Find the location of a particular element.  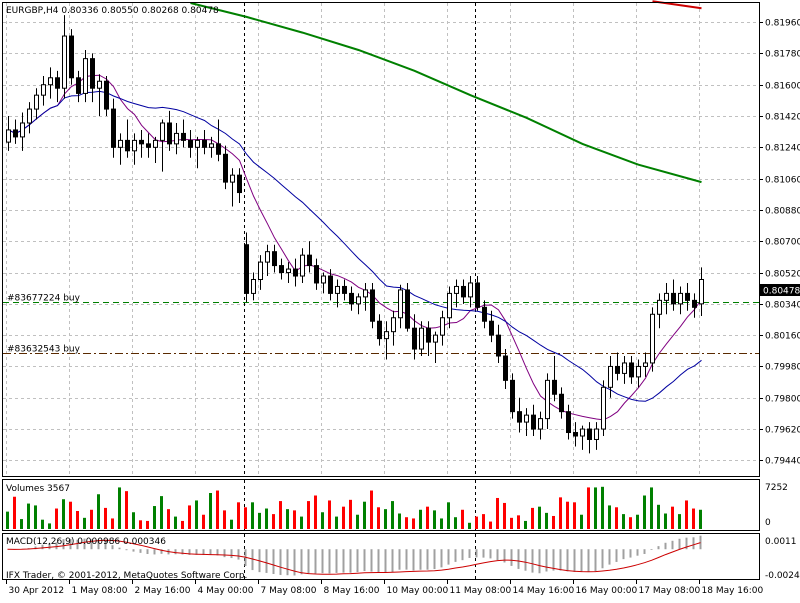

price-tick-label: 0.81240 is located at coordinates (782, 149).